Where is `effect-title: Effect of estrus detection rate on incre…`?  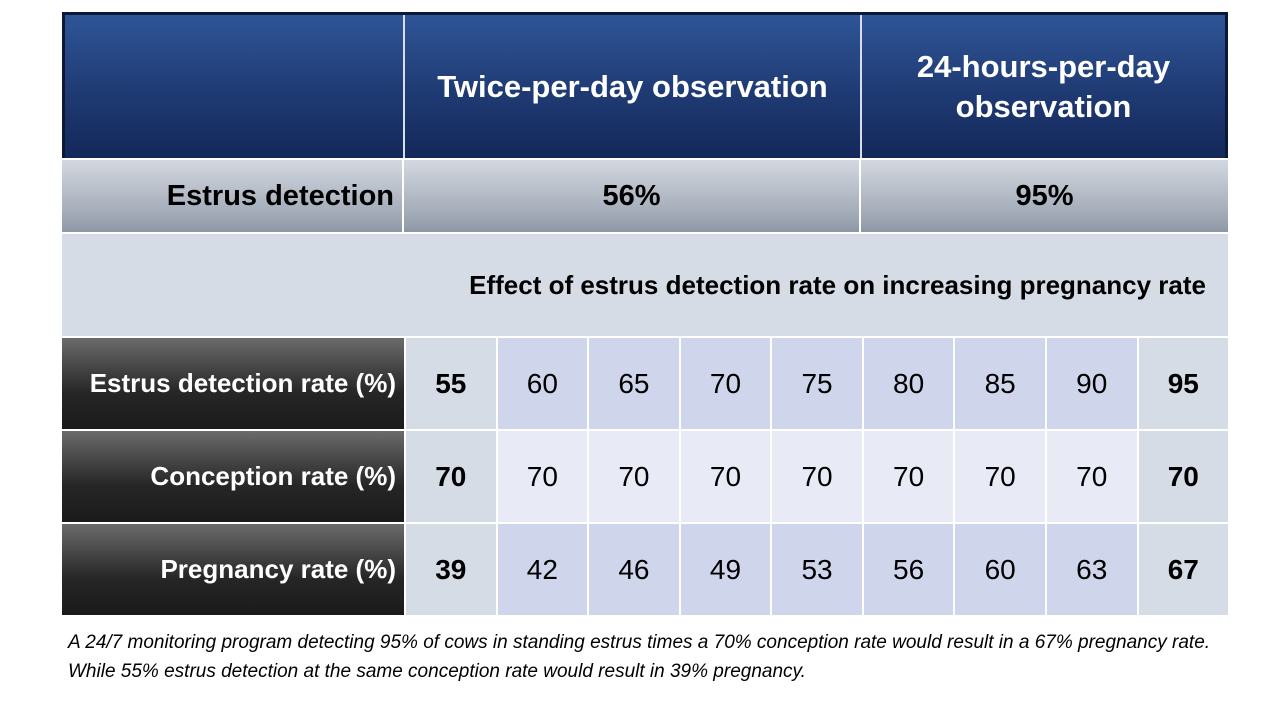 effect-title: Effect of estrus detection rate on incre… is located at coordinates (645, 284).